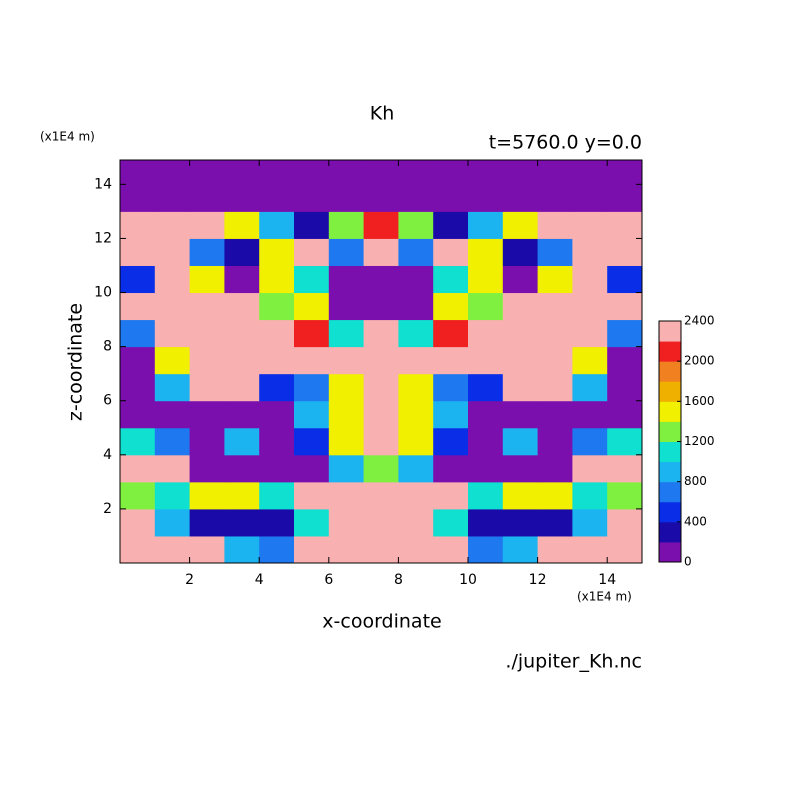 This screenshot has height=804, width=804. What do you see at coordinates (699, 401) in the screenshot?
I see `colorbar-tick-label: 1600` at bounding box center [699, 401].